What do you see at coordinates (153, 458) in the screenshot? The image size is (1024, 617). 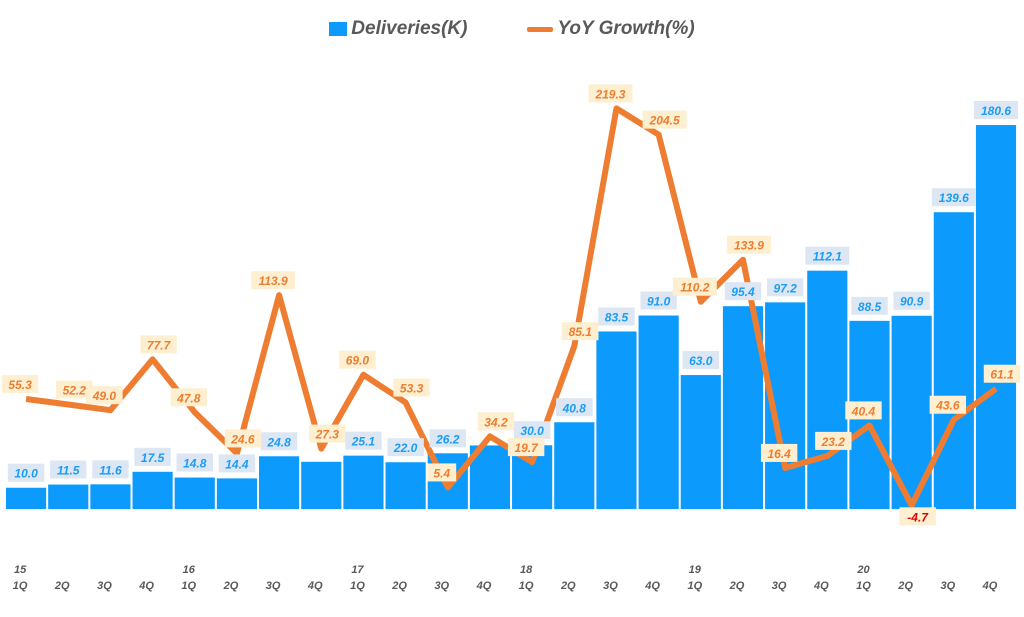 I see `delivery-label: 17.5` at bounding box center [153, 458].